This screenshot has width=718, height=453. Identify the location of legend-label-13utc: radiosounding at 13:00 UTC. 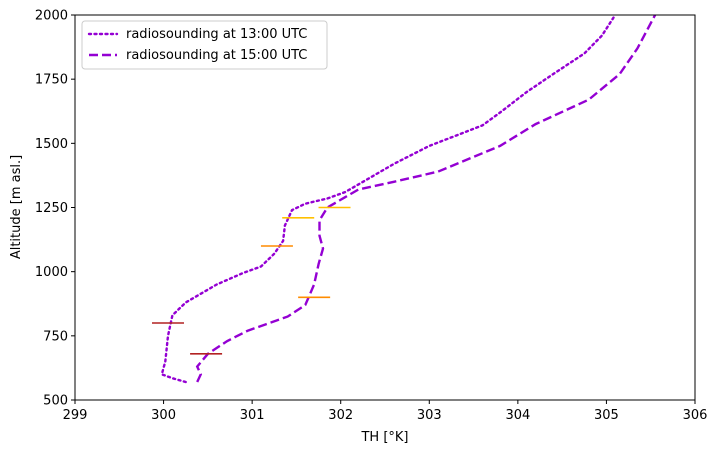
(216, 34).